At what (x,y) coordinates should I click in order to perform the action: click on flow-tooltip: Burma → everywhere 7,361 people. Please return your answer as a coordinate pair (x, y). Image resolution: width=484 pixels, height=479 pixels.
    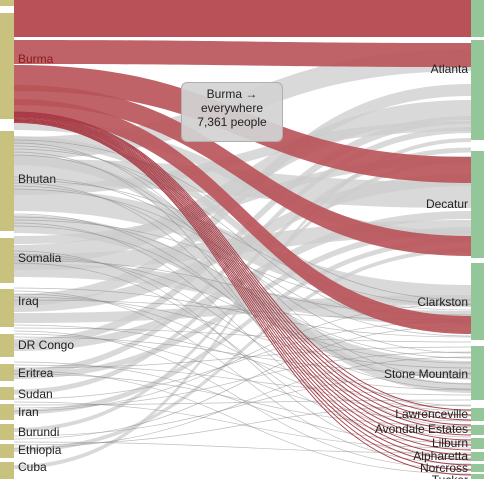
    Looking at the image, I should click on (232, 112).